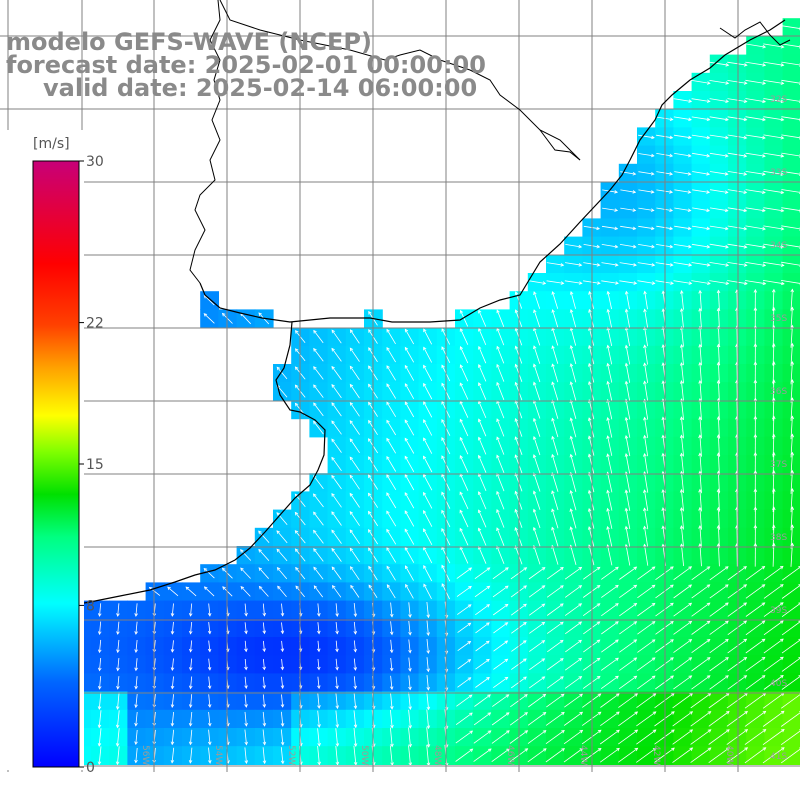 This screenshot has width=800, height=800. Describe the element at coordinates (437, 755) in the screenshot. I see `lon-label: 48W` at that location.